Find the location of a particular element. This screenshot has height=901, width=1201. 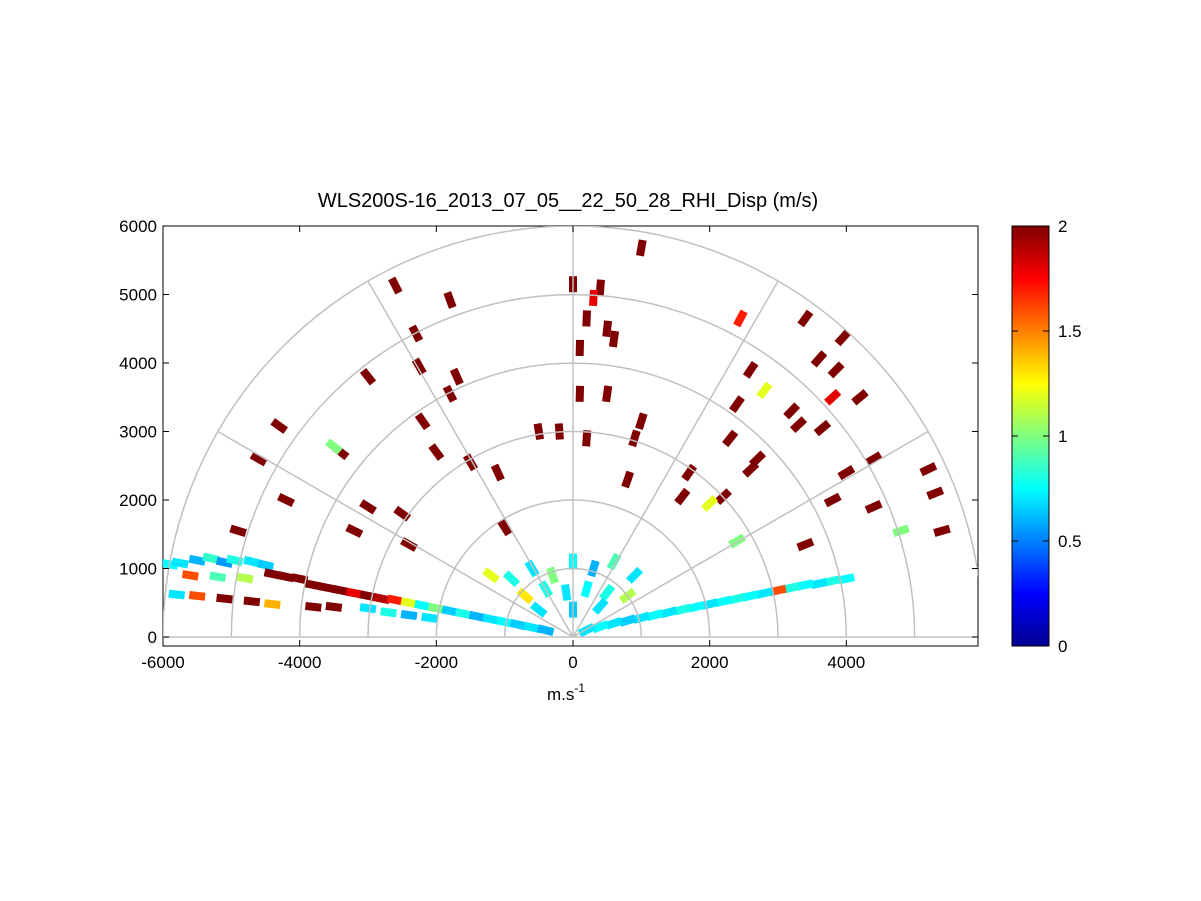

colorbar-gradient is located at coordinates (1030, 436).